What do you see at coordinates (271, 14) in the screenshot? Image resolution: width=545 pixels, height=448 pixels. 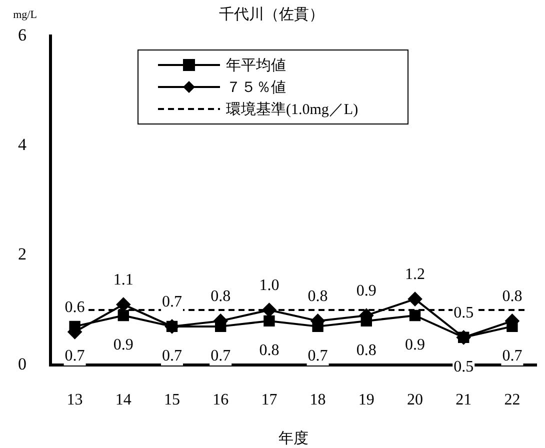 I see `chart-title: 千代川（佐貫）` at bounding box center [271, 14].